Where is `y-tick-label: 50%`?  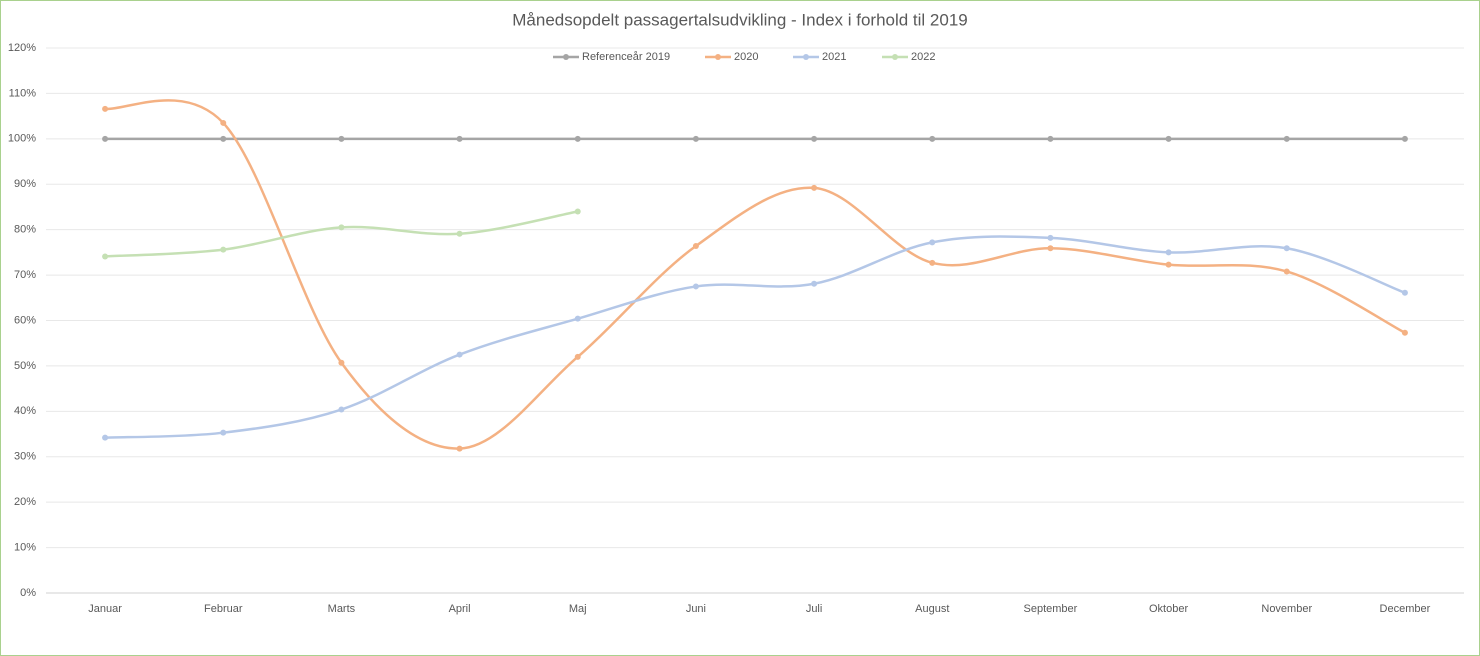
y-tick-label: 50% is located at coordinates (25, 366).